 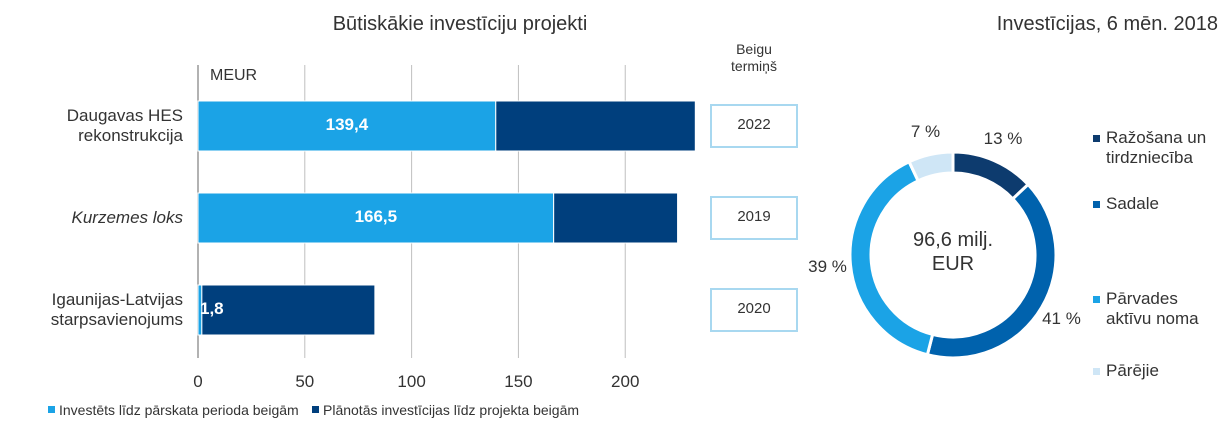 What do you see at coordinates (116, 309) in the screenshot?
I see `category-label: Igaunijas-Latvijas starpsavienojums` at bounding box center [116, 309].